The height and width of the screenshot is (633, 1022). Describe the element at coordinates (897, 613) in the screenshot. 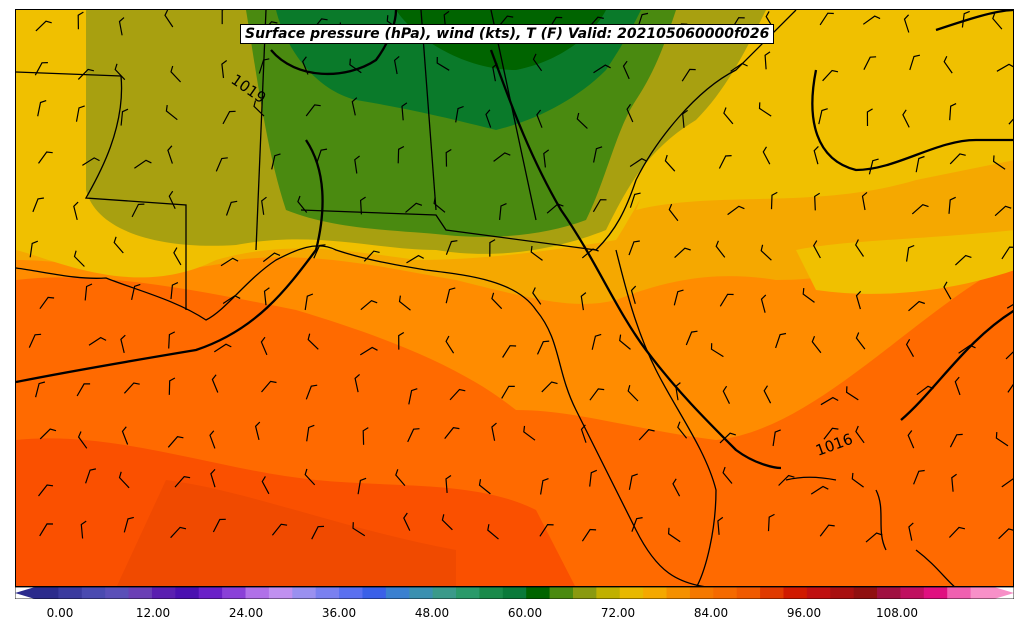

I see `colorbar-tick: 108.00` at that location.